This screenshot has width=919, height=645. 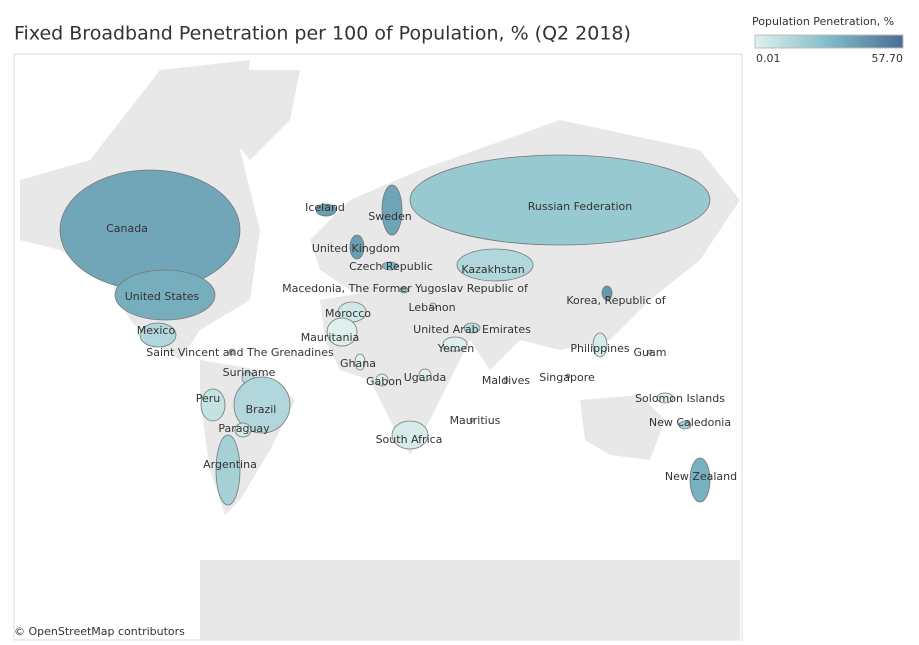 What do you see at coordinates (680, 398) in the screenshot?
I see `country-label: Solomon Islands` at bounding box center [680, 398].